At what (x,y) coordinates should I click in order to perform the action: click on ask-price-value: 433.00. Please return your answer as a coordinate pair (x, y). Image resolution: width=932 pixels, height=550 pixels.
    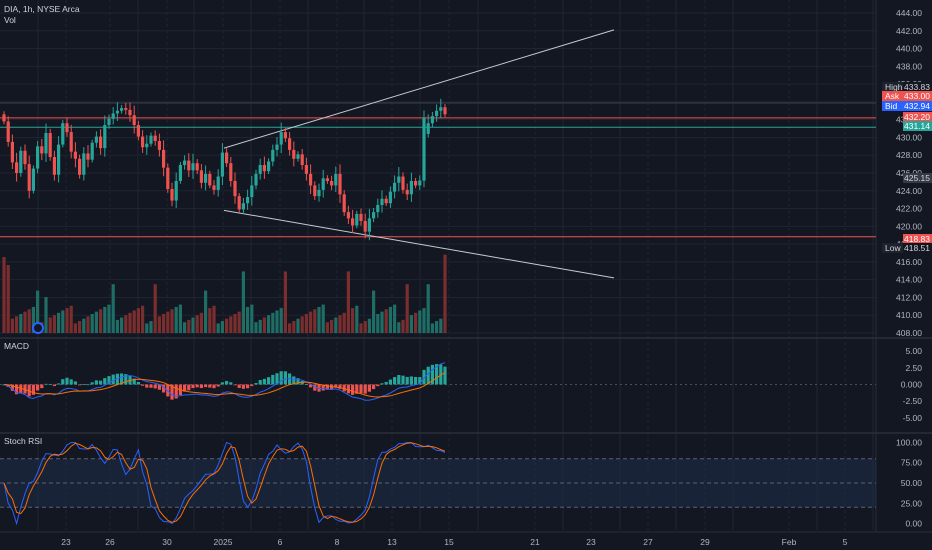
    Looking at the image, I should click on (917, 96).